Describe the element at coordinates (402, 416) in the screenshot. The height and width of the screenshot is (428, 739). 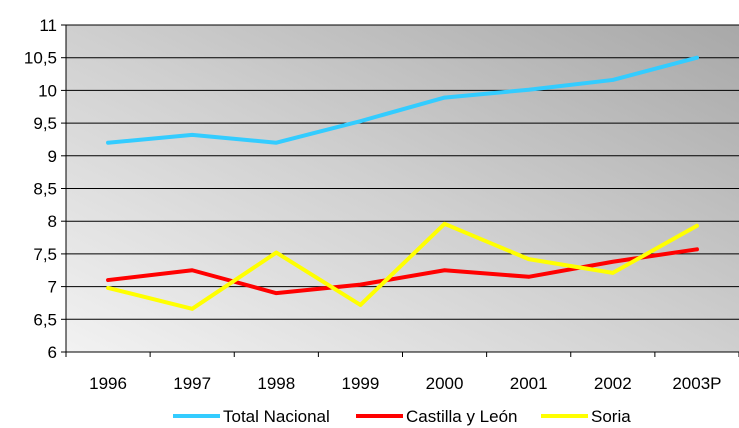
I see `legend: Total Nacional Castilla y León Soria` at that location.